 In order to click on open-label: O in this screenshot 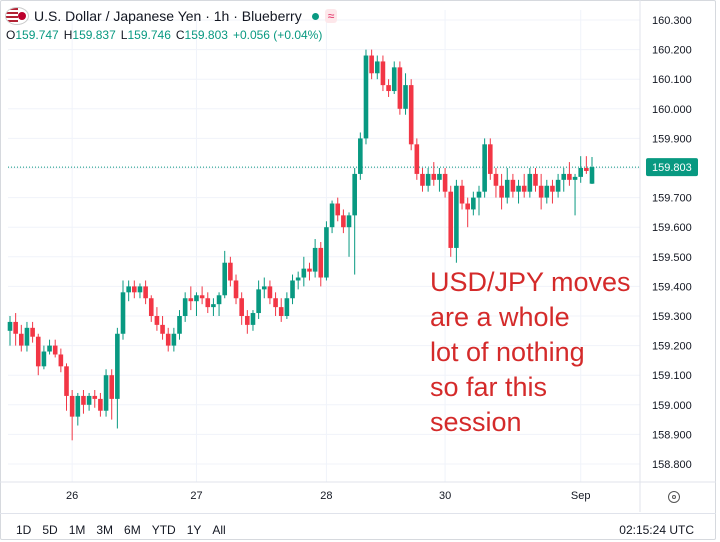, I will do `click(11, 35)`.